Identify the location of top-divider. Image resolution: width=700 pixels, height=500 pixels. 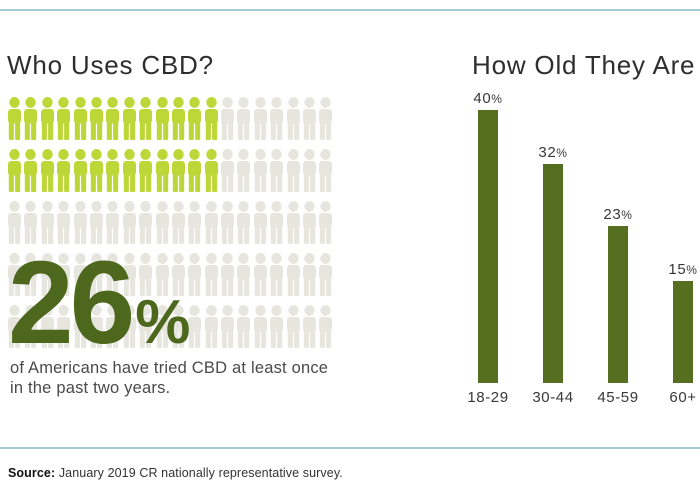
(350, 10).